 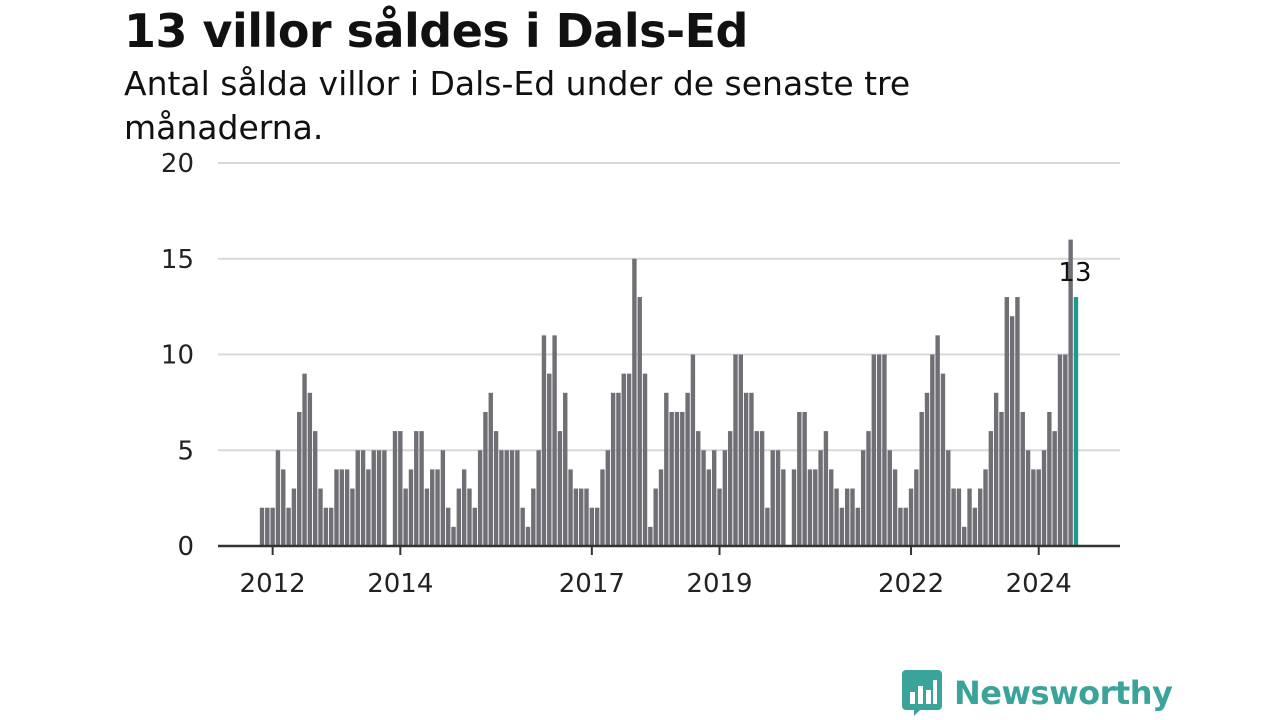 What do you see at coordinates (1076, 421) in the screenshot?
I see `bar-highlight` at bounding box center [1076, 421].